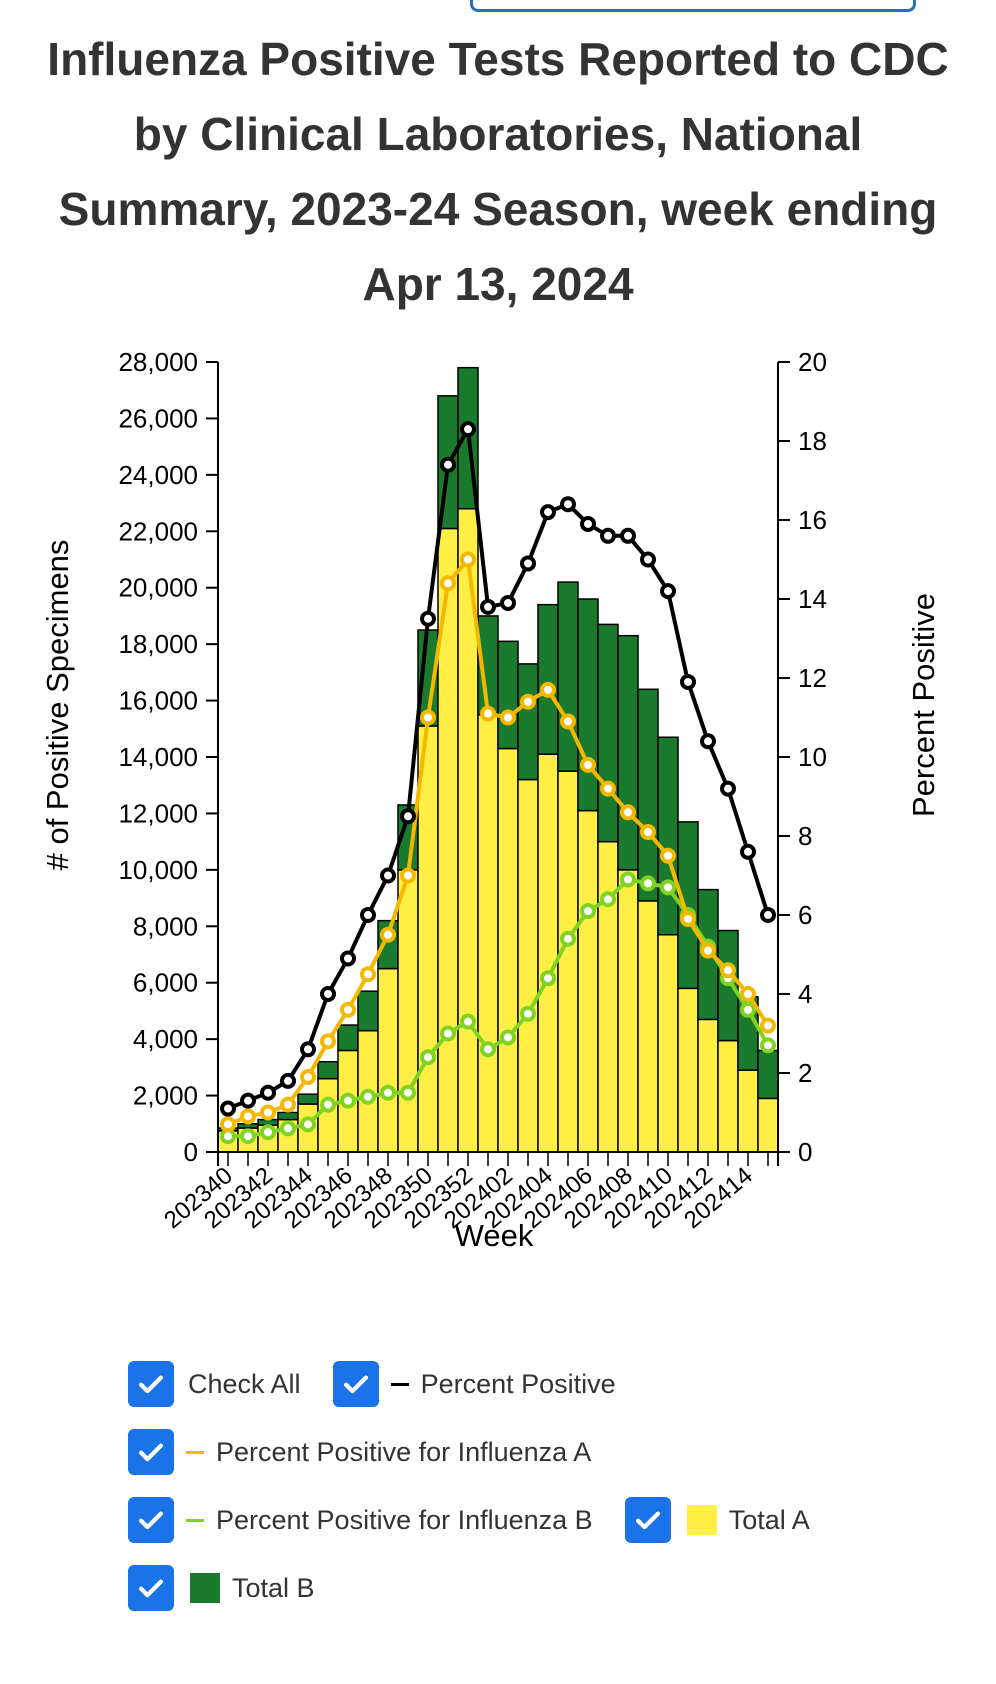 This screenshot has width=996, height=1684. What do you see at coordinates (214, 1384) in the screenshot?
I see `legend-check-all: Check All` at bounding box center [214, 1384].